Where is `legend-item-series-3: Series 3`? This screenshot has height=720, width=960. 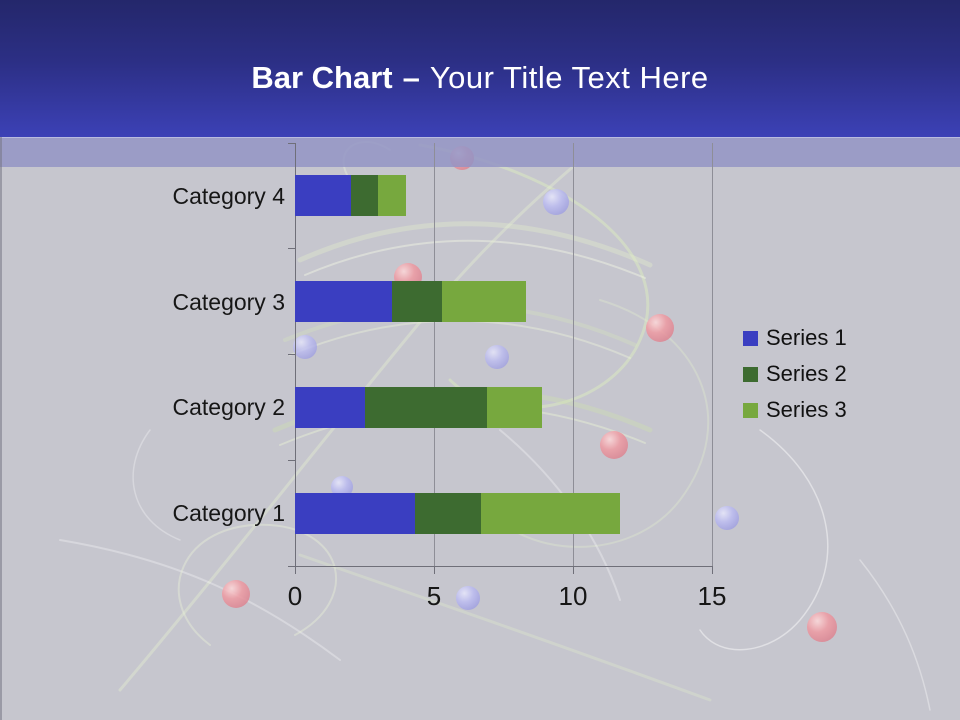 legend-item-series-3: Series 3 is located at coordinates (795, 410).